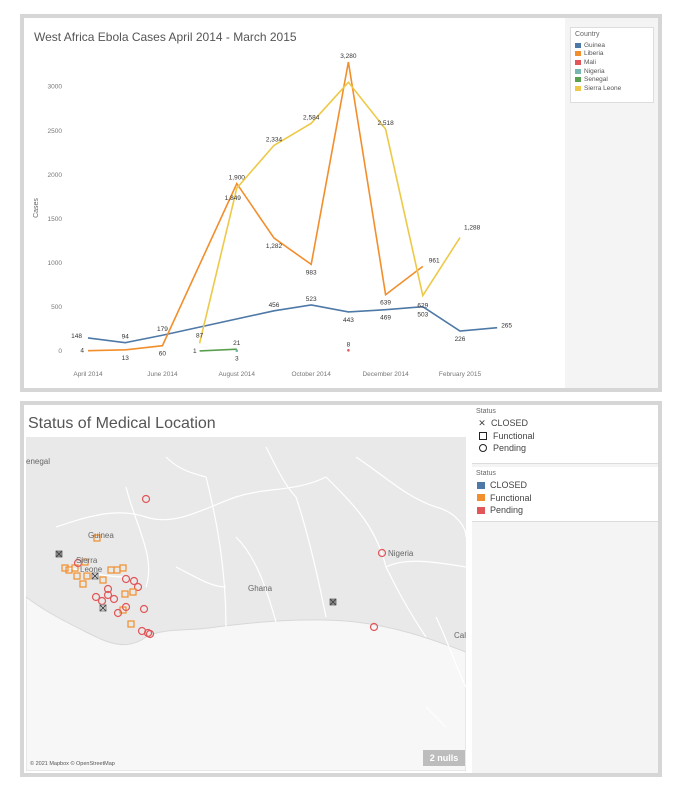 Image resolution: width=678 pixels, height=792 pixels. Describe the element at coordinates (311, 117) in the screenshot. I see `data-label: 2,584` at that location.